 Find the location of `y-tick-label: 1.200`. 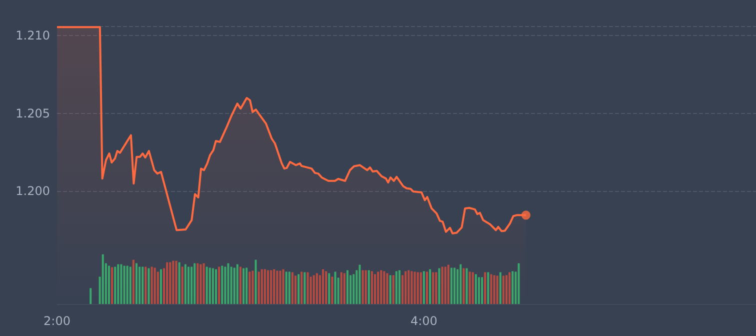

y-tick-label: 1.200 is located at coordinates (33, 191).